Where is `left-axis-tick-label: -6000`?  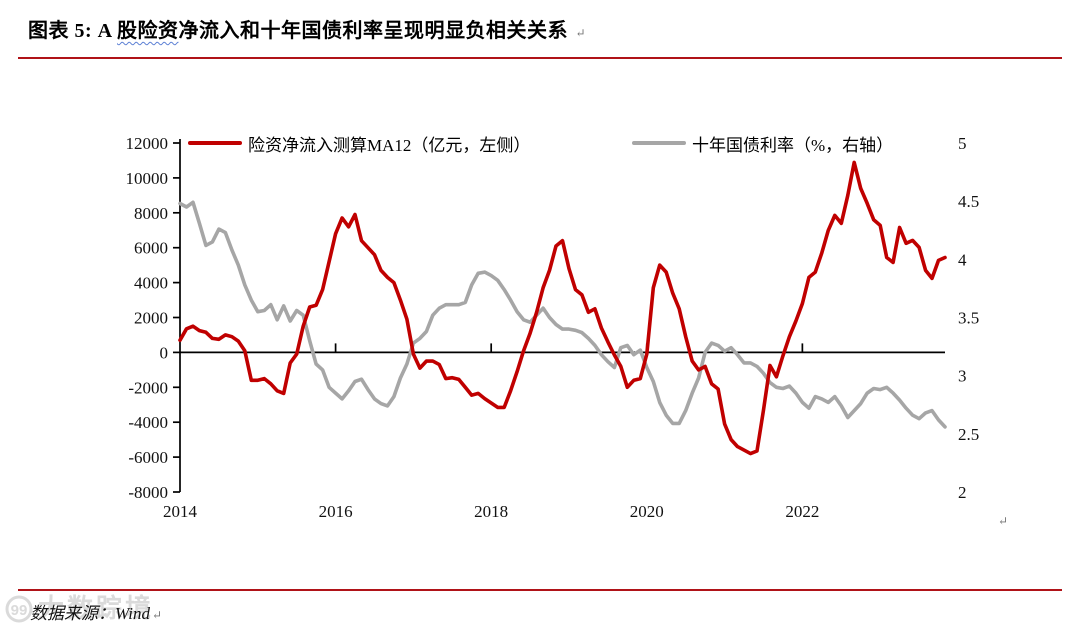
left-axis-tick-label: -6000 is located at coordinates (148, 457).